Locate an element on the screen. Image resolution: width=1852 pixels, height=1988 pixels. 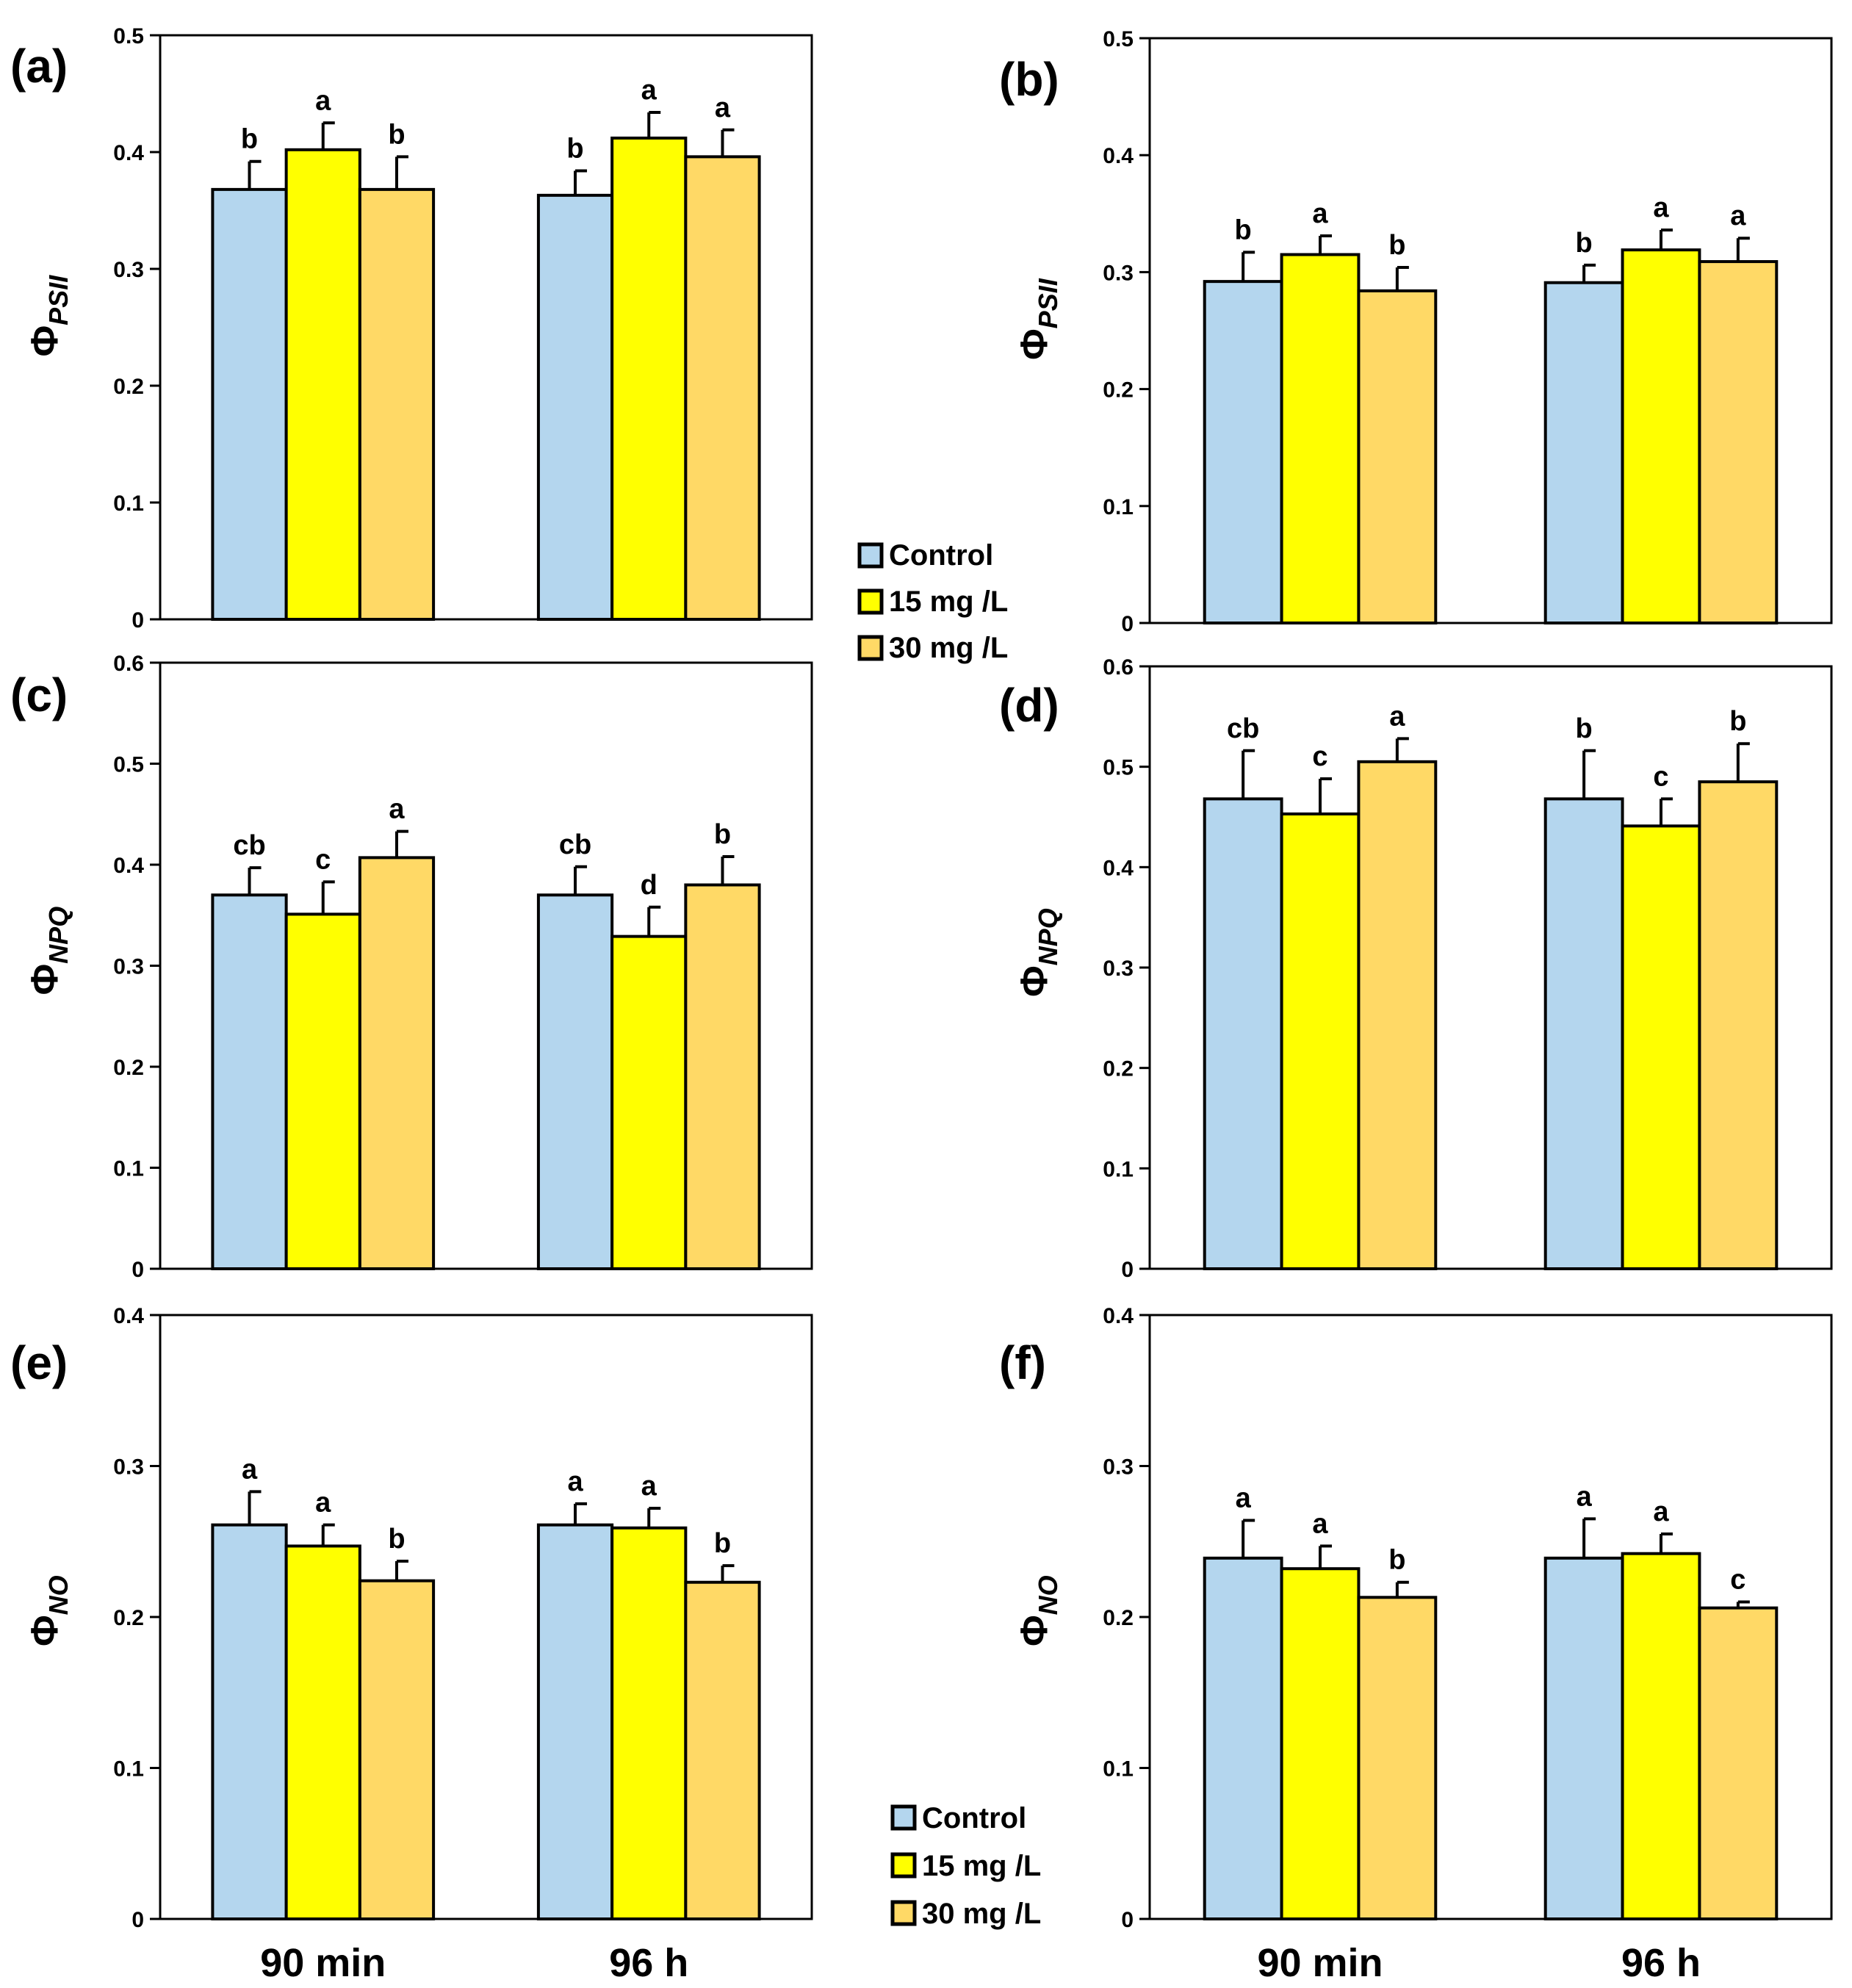
y-axis-label: ΦNO is located at coordinates (48, 1610).